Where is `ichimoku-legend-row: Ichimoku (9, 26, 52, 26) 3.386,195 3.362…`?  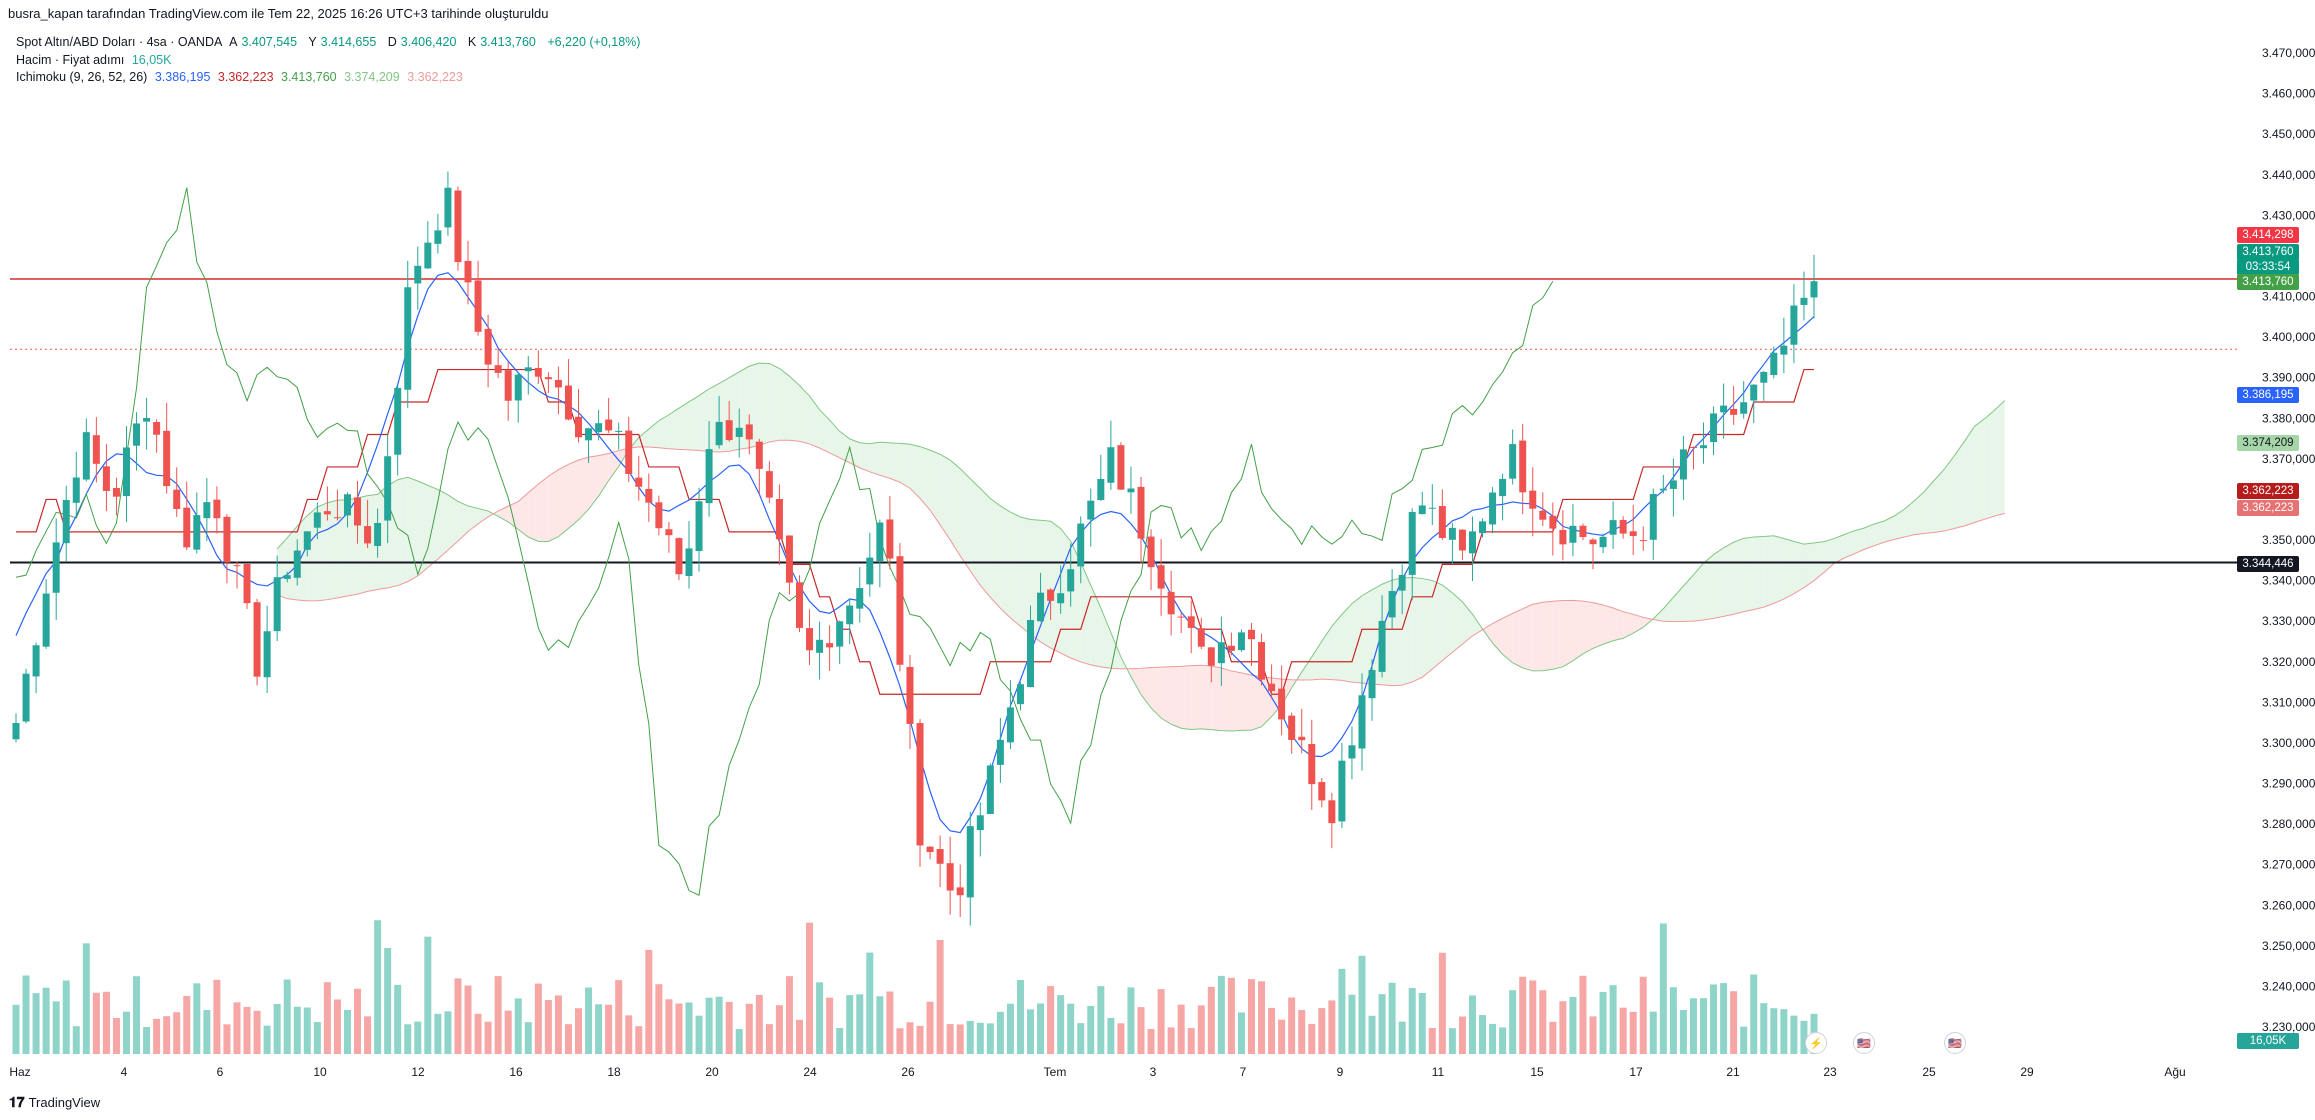
ichimoku-legend-row: Ichimoku (9, 26, 52, 26) 3.386,195 3.362… is located at coordinates (330, 78).